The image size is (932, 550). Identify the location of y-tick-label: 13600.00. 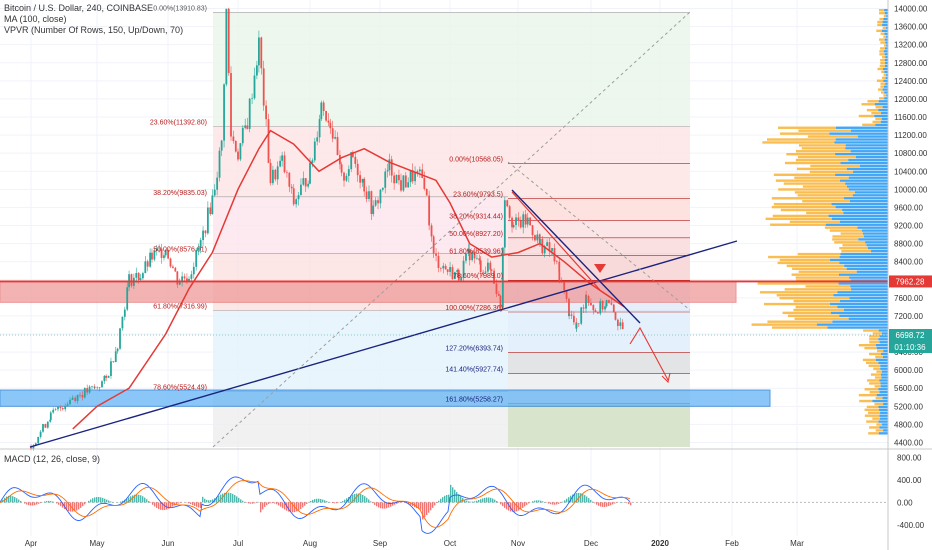
(911, 27).